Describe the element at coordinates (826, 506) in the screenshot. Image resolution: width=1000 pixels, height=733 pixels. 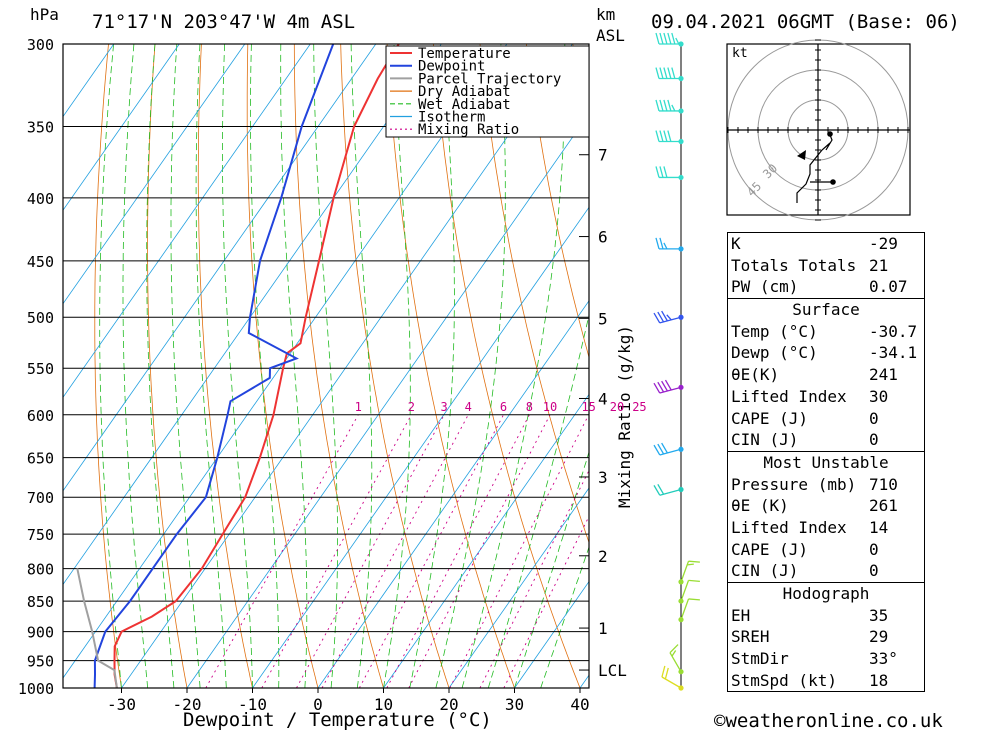
I see `mu-theta-row: θE (K) 261` at that location.